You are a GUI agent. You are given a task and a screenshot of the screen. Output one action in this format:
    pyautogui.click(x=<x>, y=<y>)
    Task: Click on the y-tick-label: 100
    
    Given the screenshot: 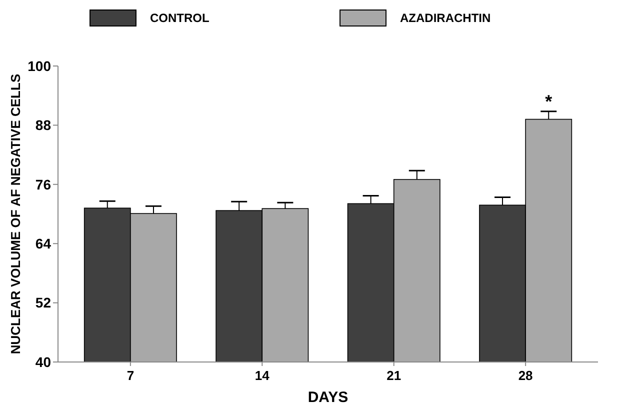 What is the action you would take?
    pyautogui.click(x=40, y=66)
    